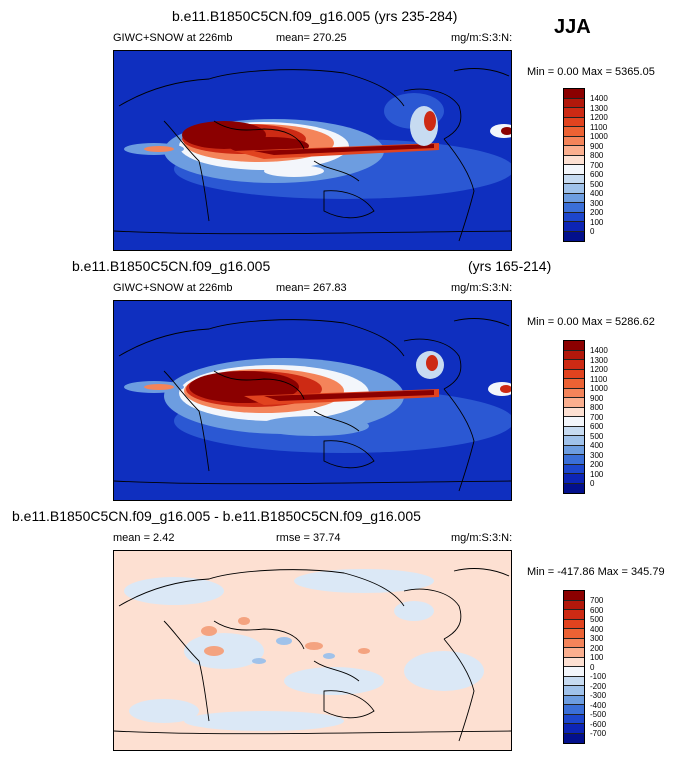 The width and height of the screenshot is (699, 760). I want to click on panel-3-minmax-label: Min = -417.86 Max = 345.79, so click(596, 572).